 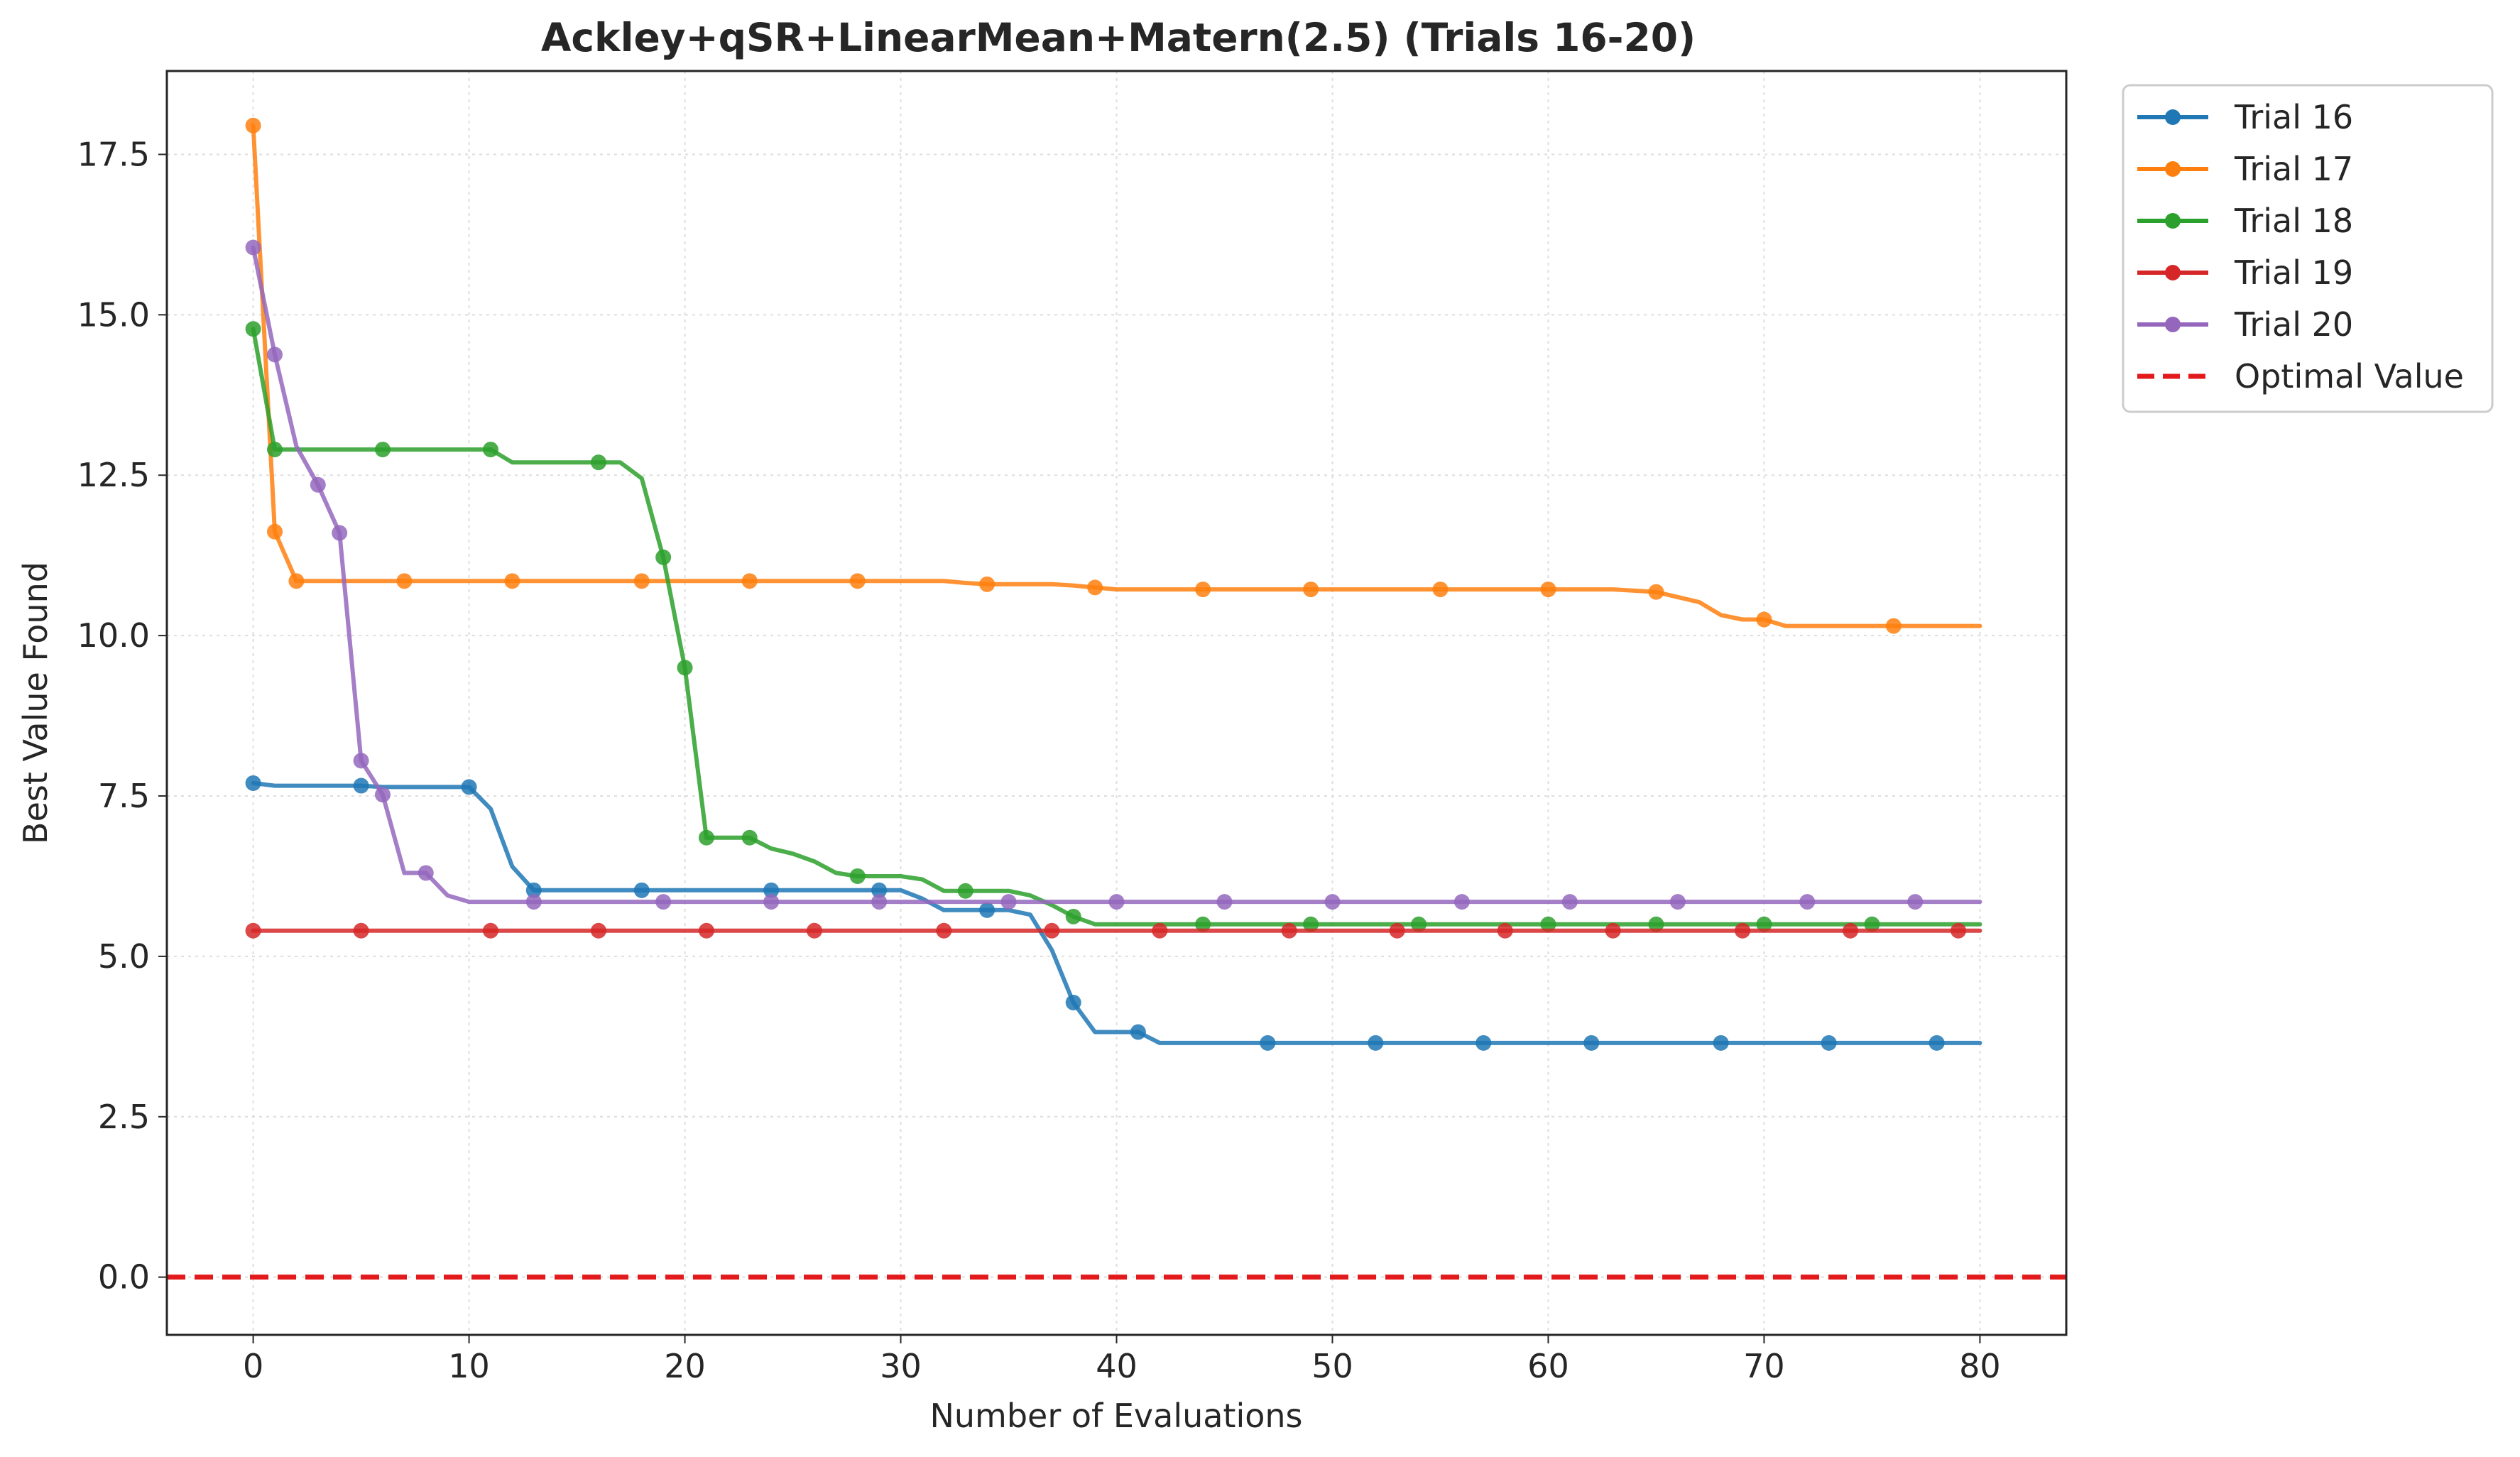 What do you see at coordinates (124, 956) in the screenshot?
I see `y-tick-label: 5.0` at bounding box center [124, 956].